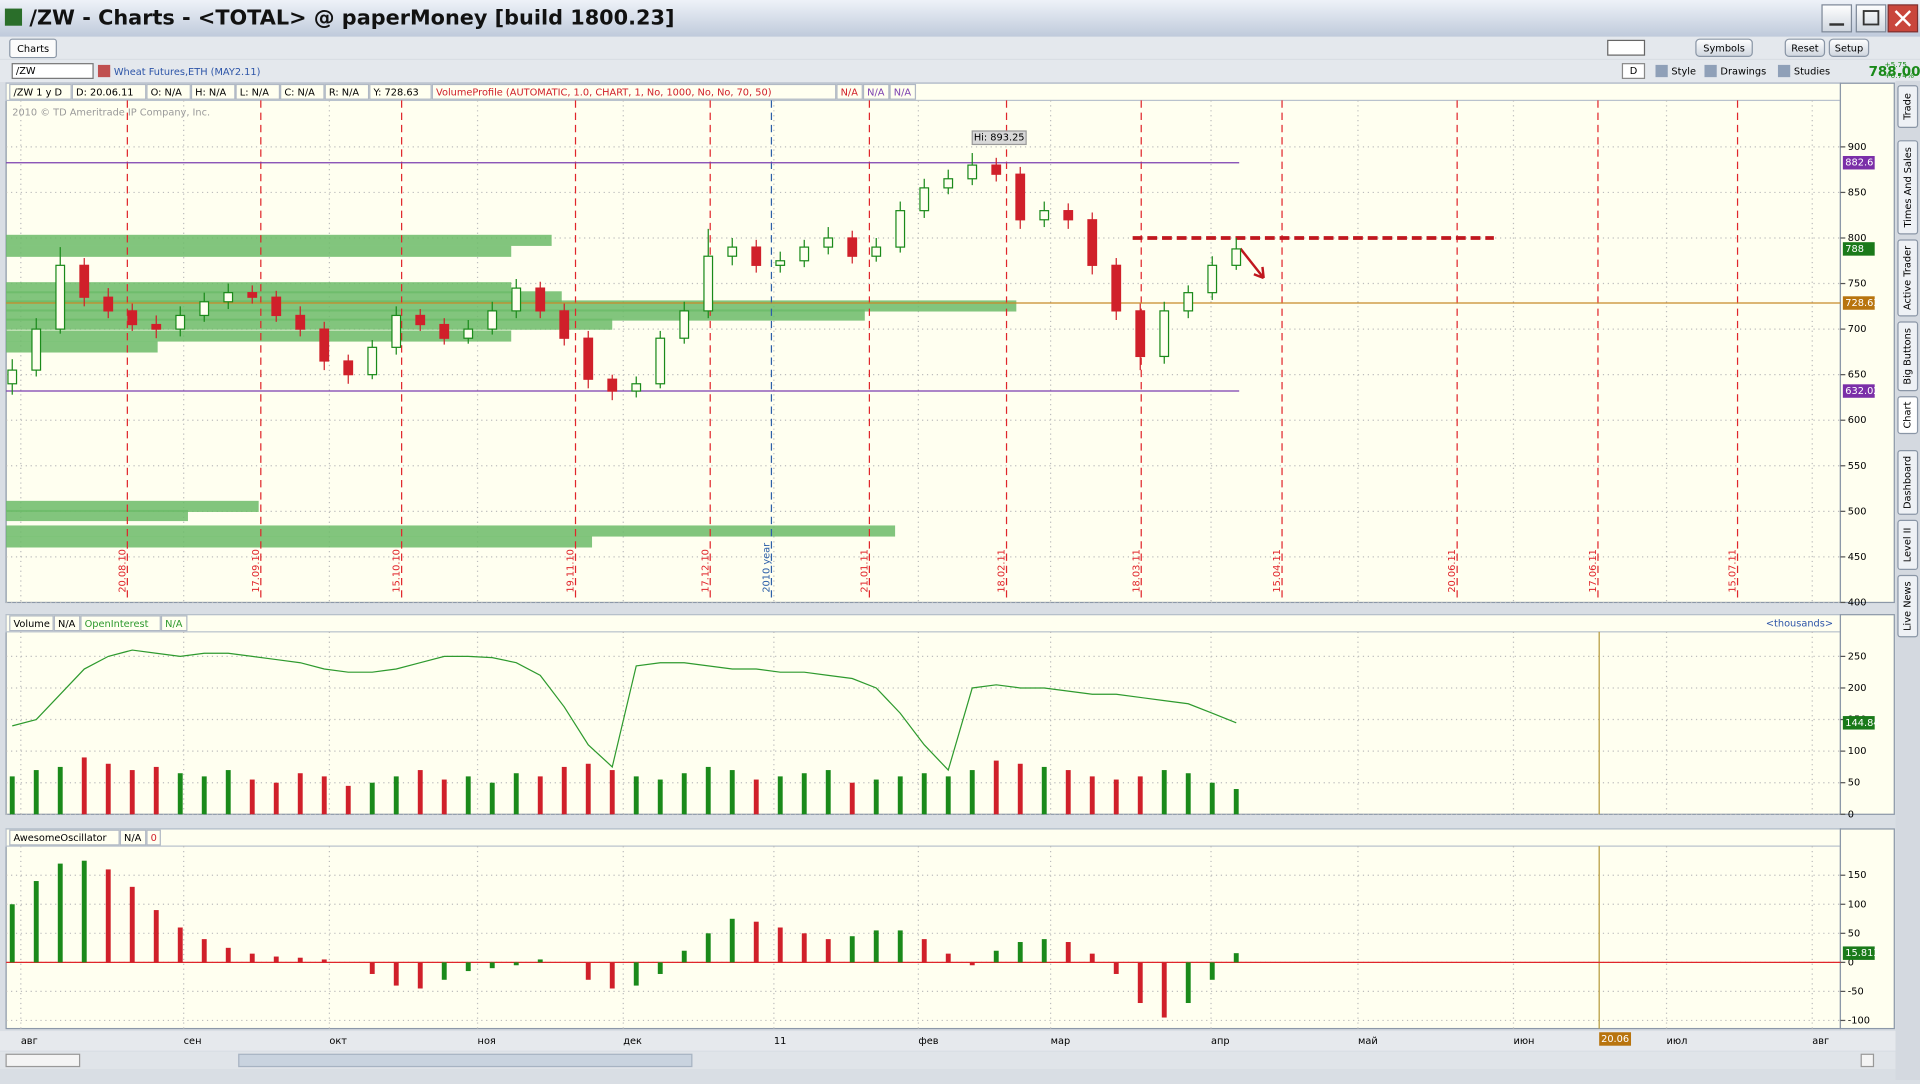  Describe the element at coordinates (344, 92) in the screenshot. I see `legend-text: R: N/A` at that location.